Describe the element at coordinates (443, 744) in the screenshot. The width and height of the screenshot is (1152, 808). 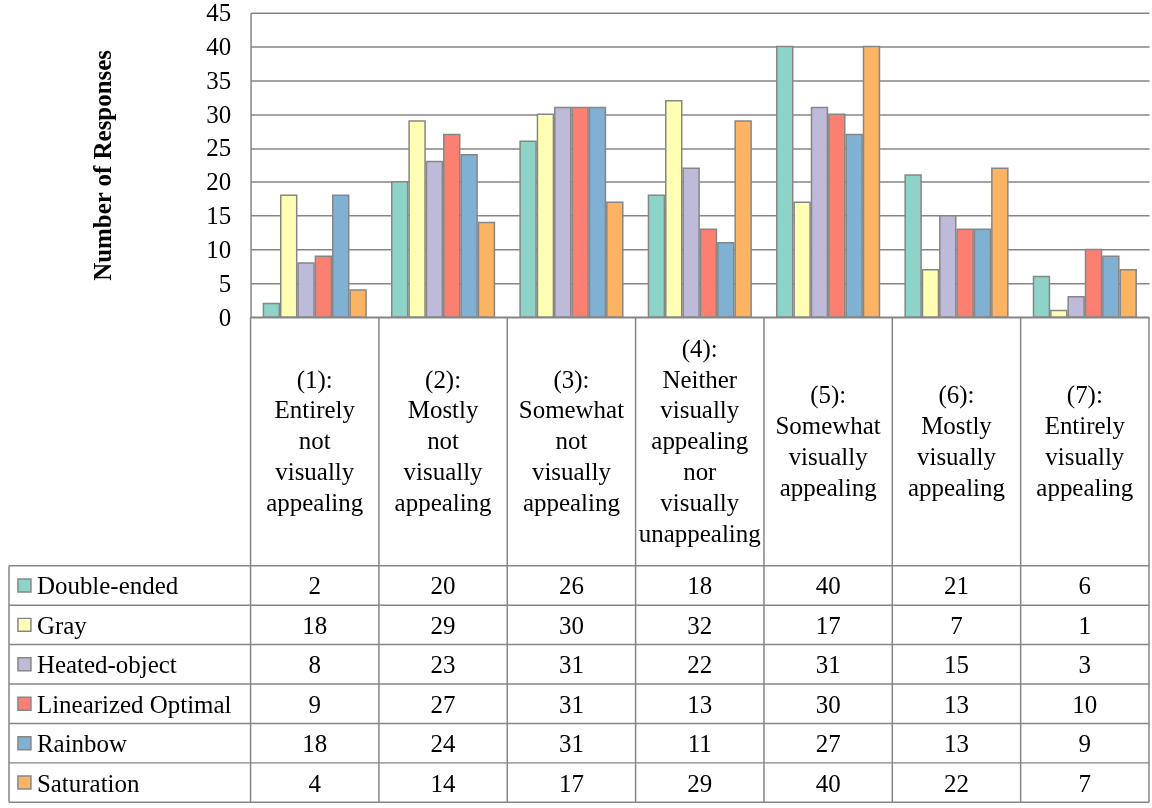
I see `data-label: 24` at that location.